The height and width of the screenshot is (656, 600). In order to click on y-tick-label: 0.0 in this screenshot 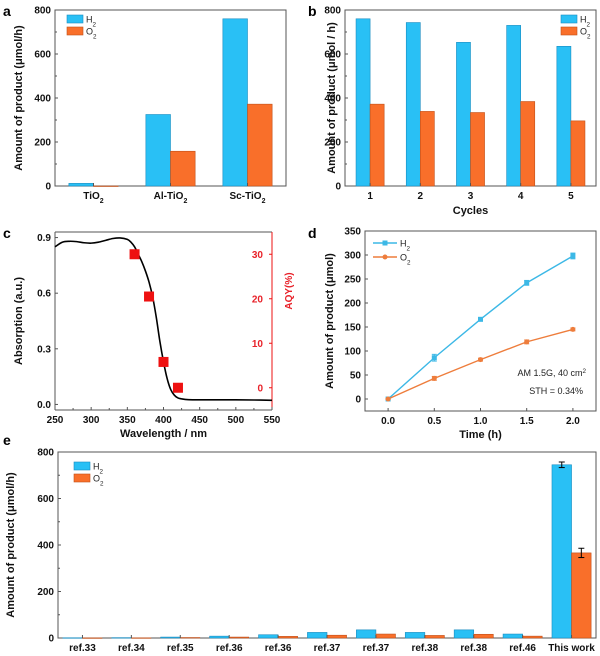, I will do `click(44, 405)`.